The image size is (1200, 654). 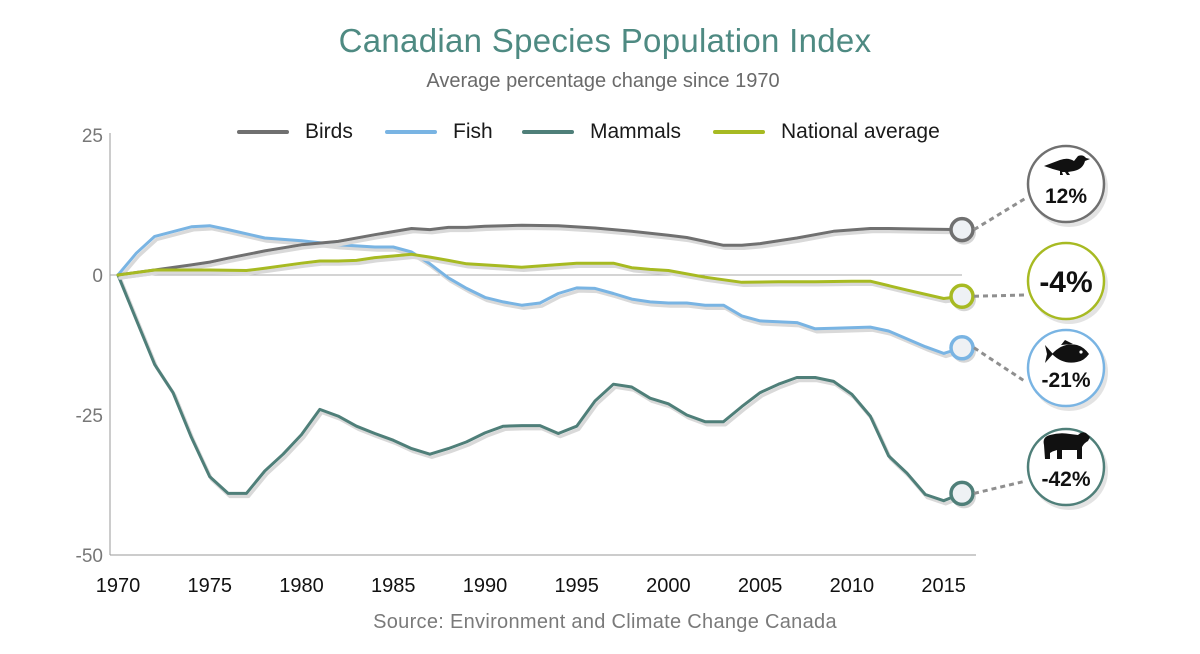 I want to click on callout-value: -4%, so click(x=1065, y=282).